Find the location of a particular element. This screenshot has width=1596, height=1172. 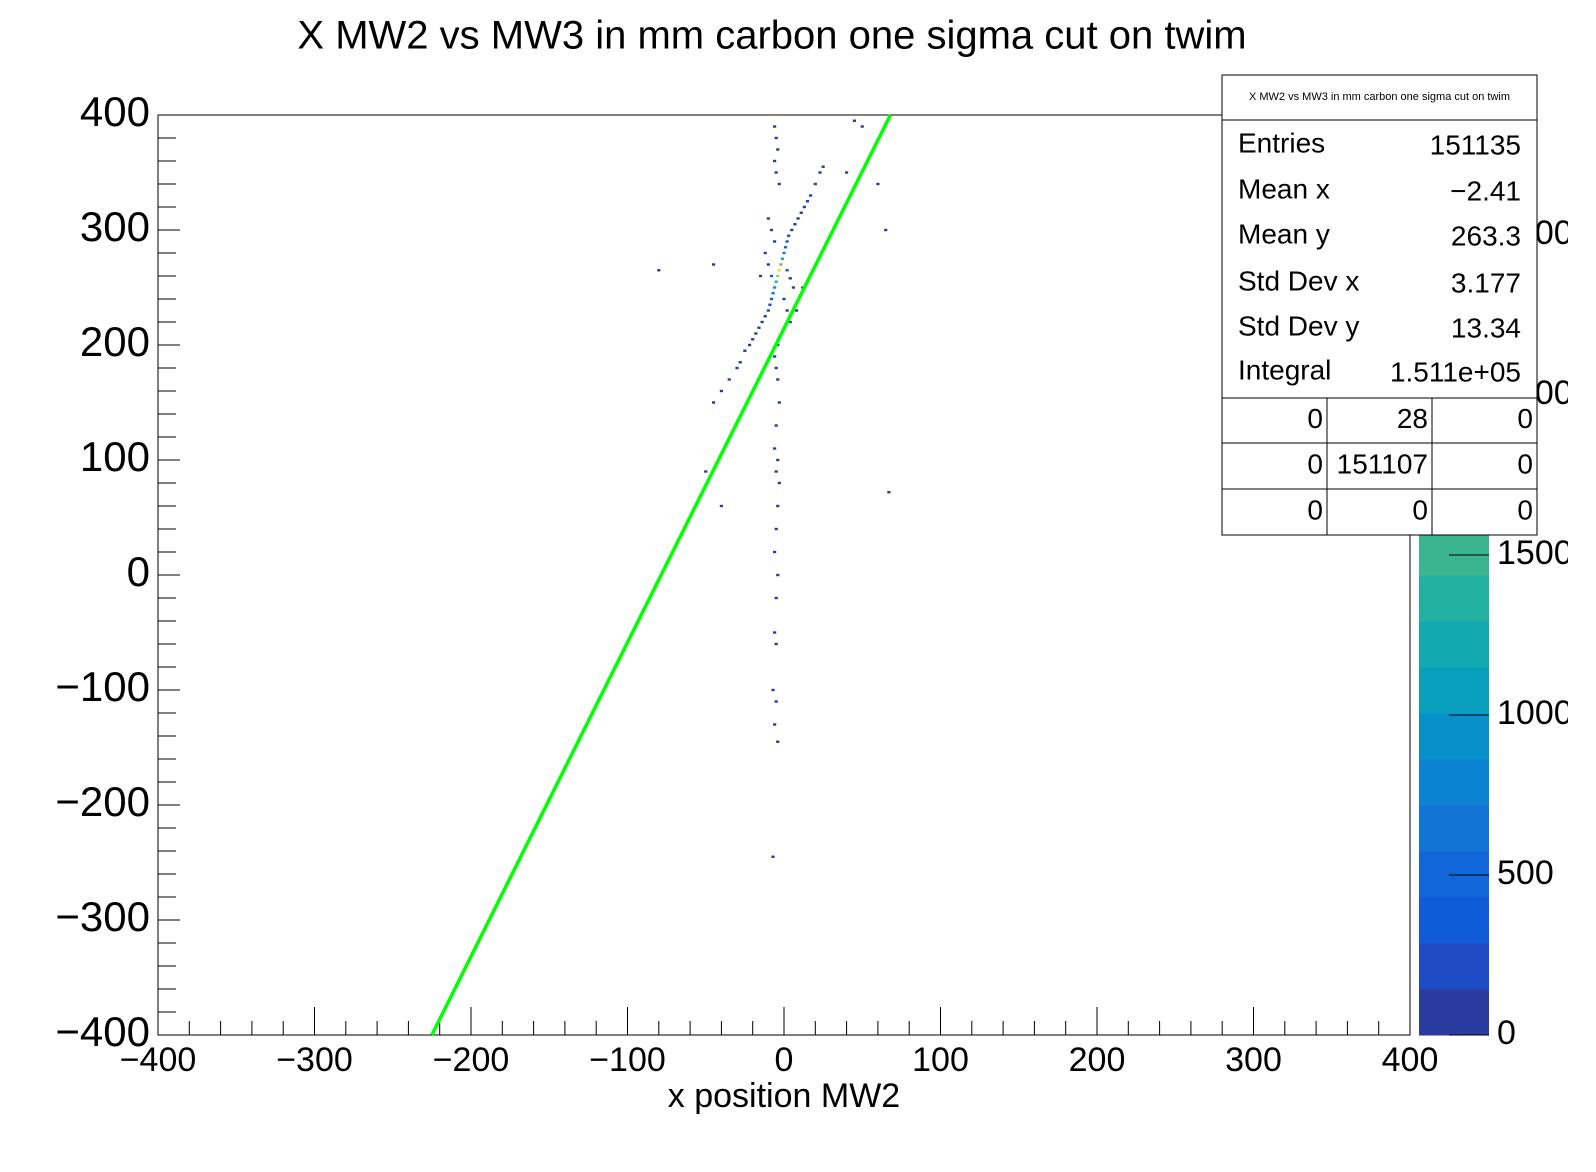

y-tick-label: 300 is located at coordinates (115, 226).